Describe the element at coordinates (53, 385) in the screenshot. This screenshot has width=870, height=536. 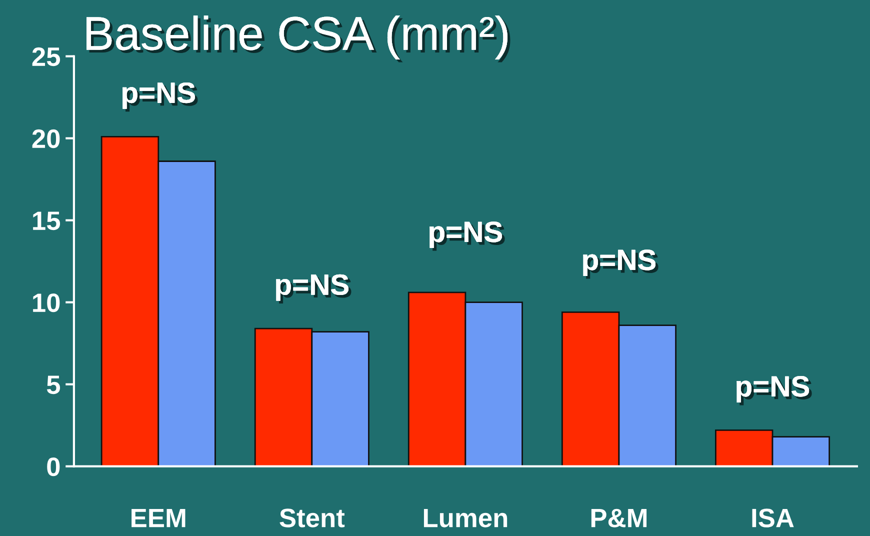
I see `y-tick-label: 5` at that location.